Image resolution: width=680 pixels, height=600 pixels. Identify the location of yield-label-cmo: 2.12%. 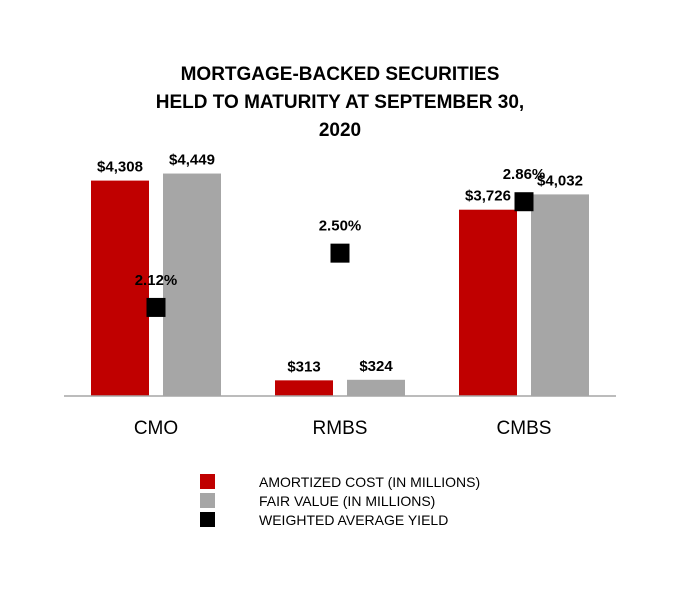
(156, 280).